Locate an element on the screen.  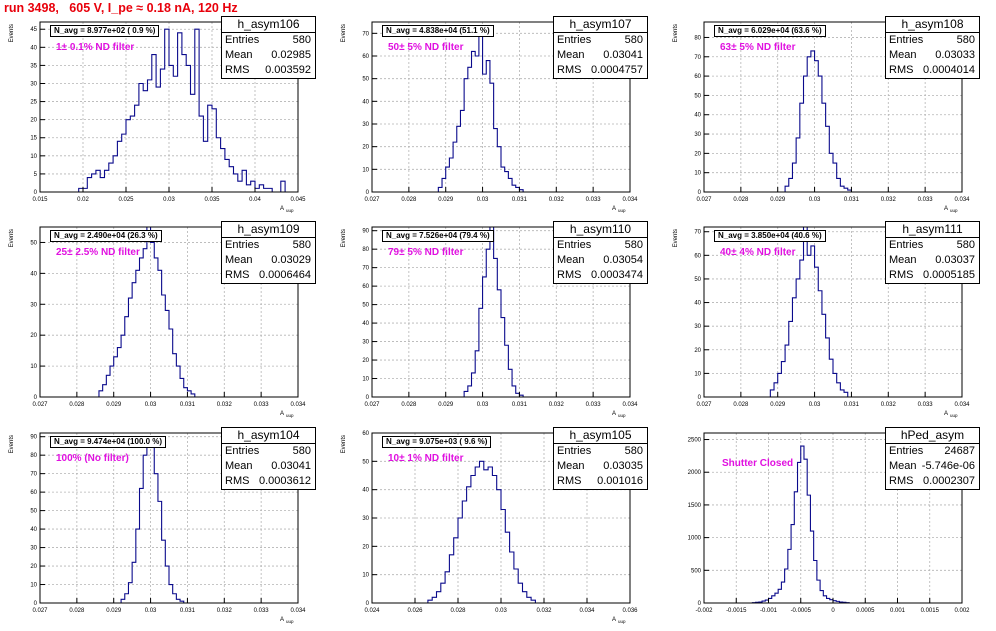
x-tick-label: -0.001 is located at coordinates (769, 611).